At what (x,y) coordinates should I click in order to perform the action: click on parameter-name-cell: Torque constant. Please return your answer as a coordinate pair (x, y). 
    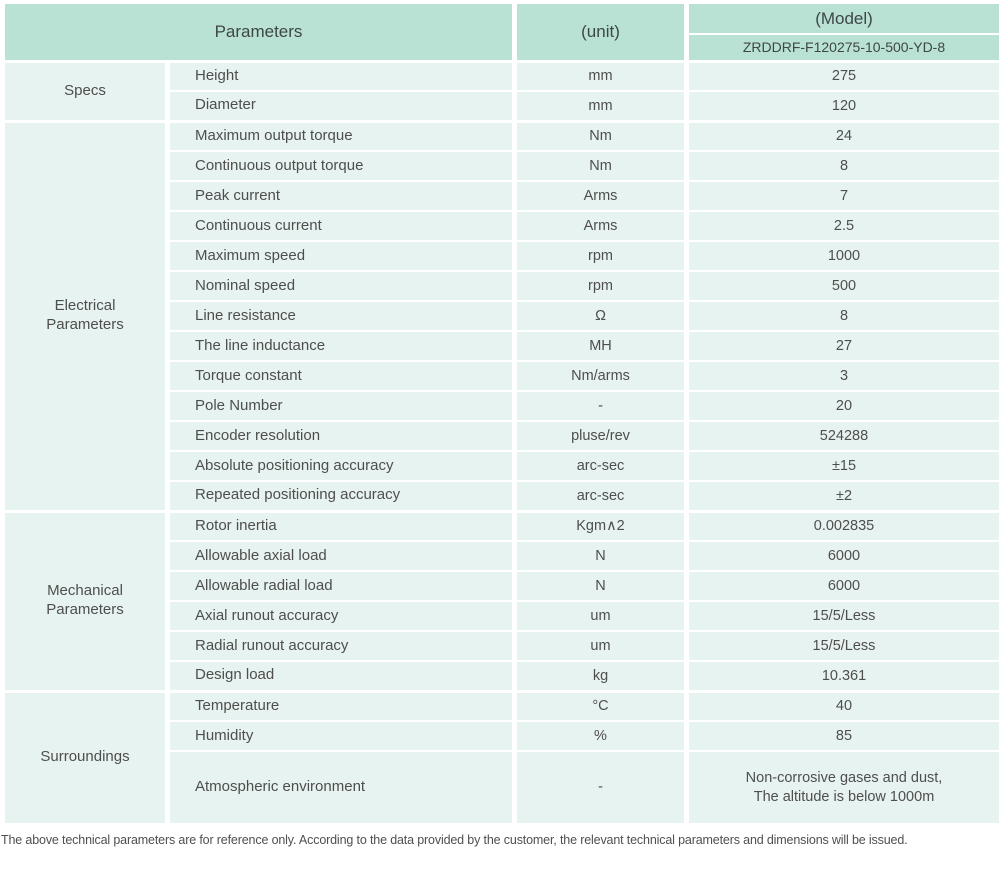
    Looking at the image, I should click on (341, 376).